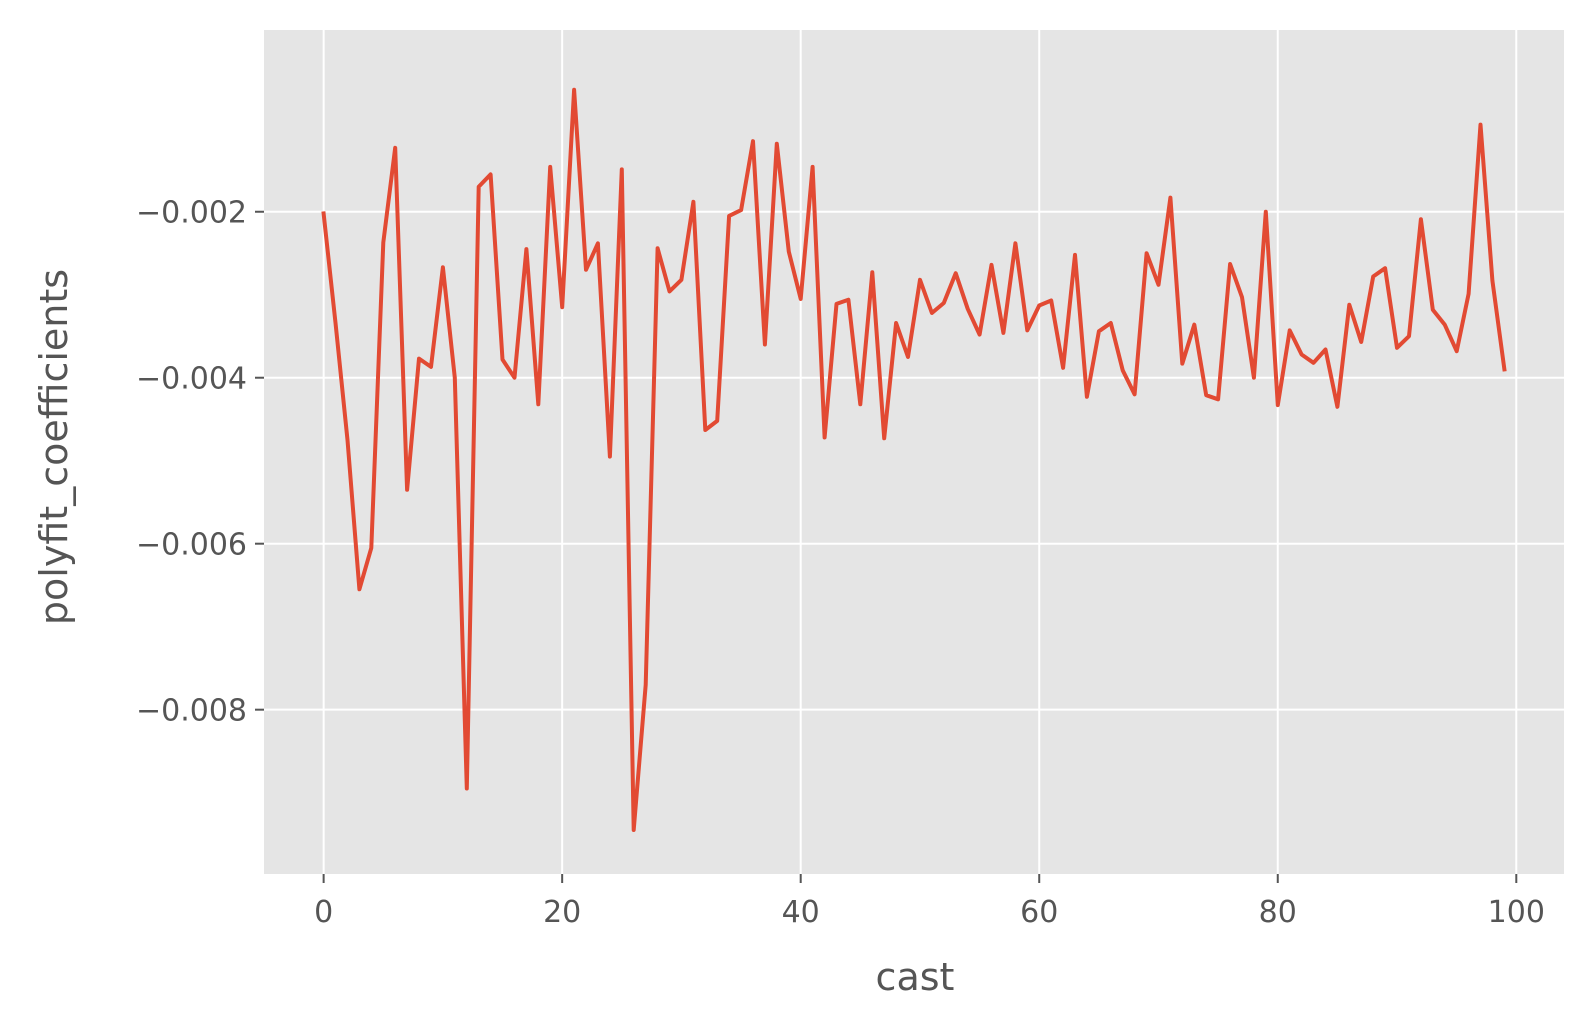 This screenshot has height=1027, width=1590. I want to click on x-tick-label: 100, so click(1516, 912).